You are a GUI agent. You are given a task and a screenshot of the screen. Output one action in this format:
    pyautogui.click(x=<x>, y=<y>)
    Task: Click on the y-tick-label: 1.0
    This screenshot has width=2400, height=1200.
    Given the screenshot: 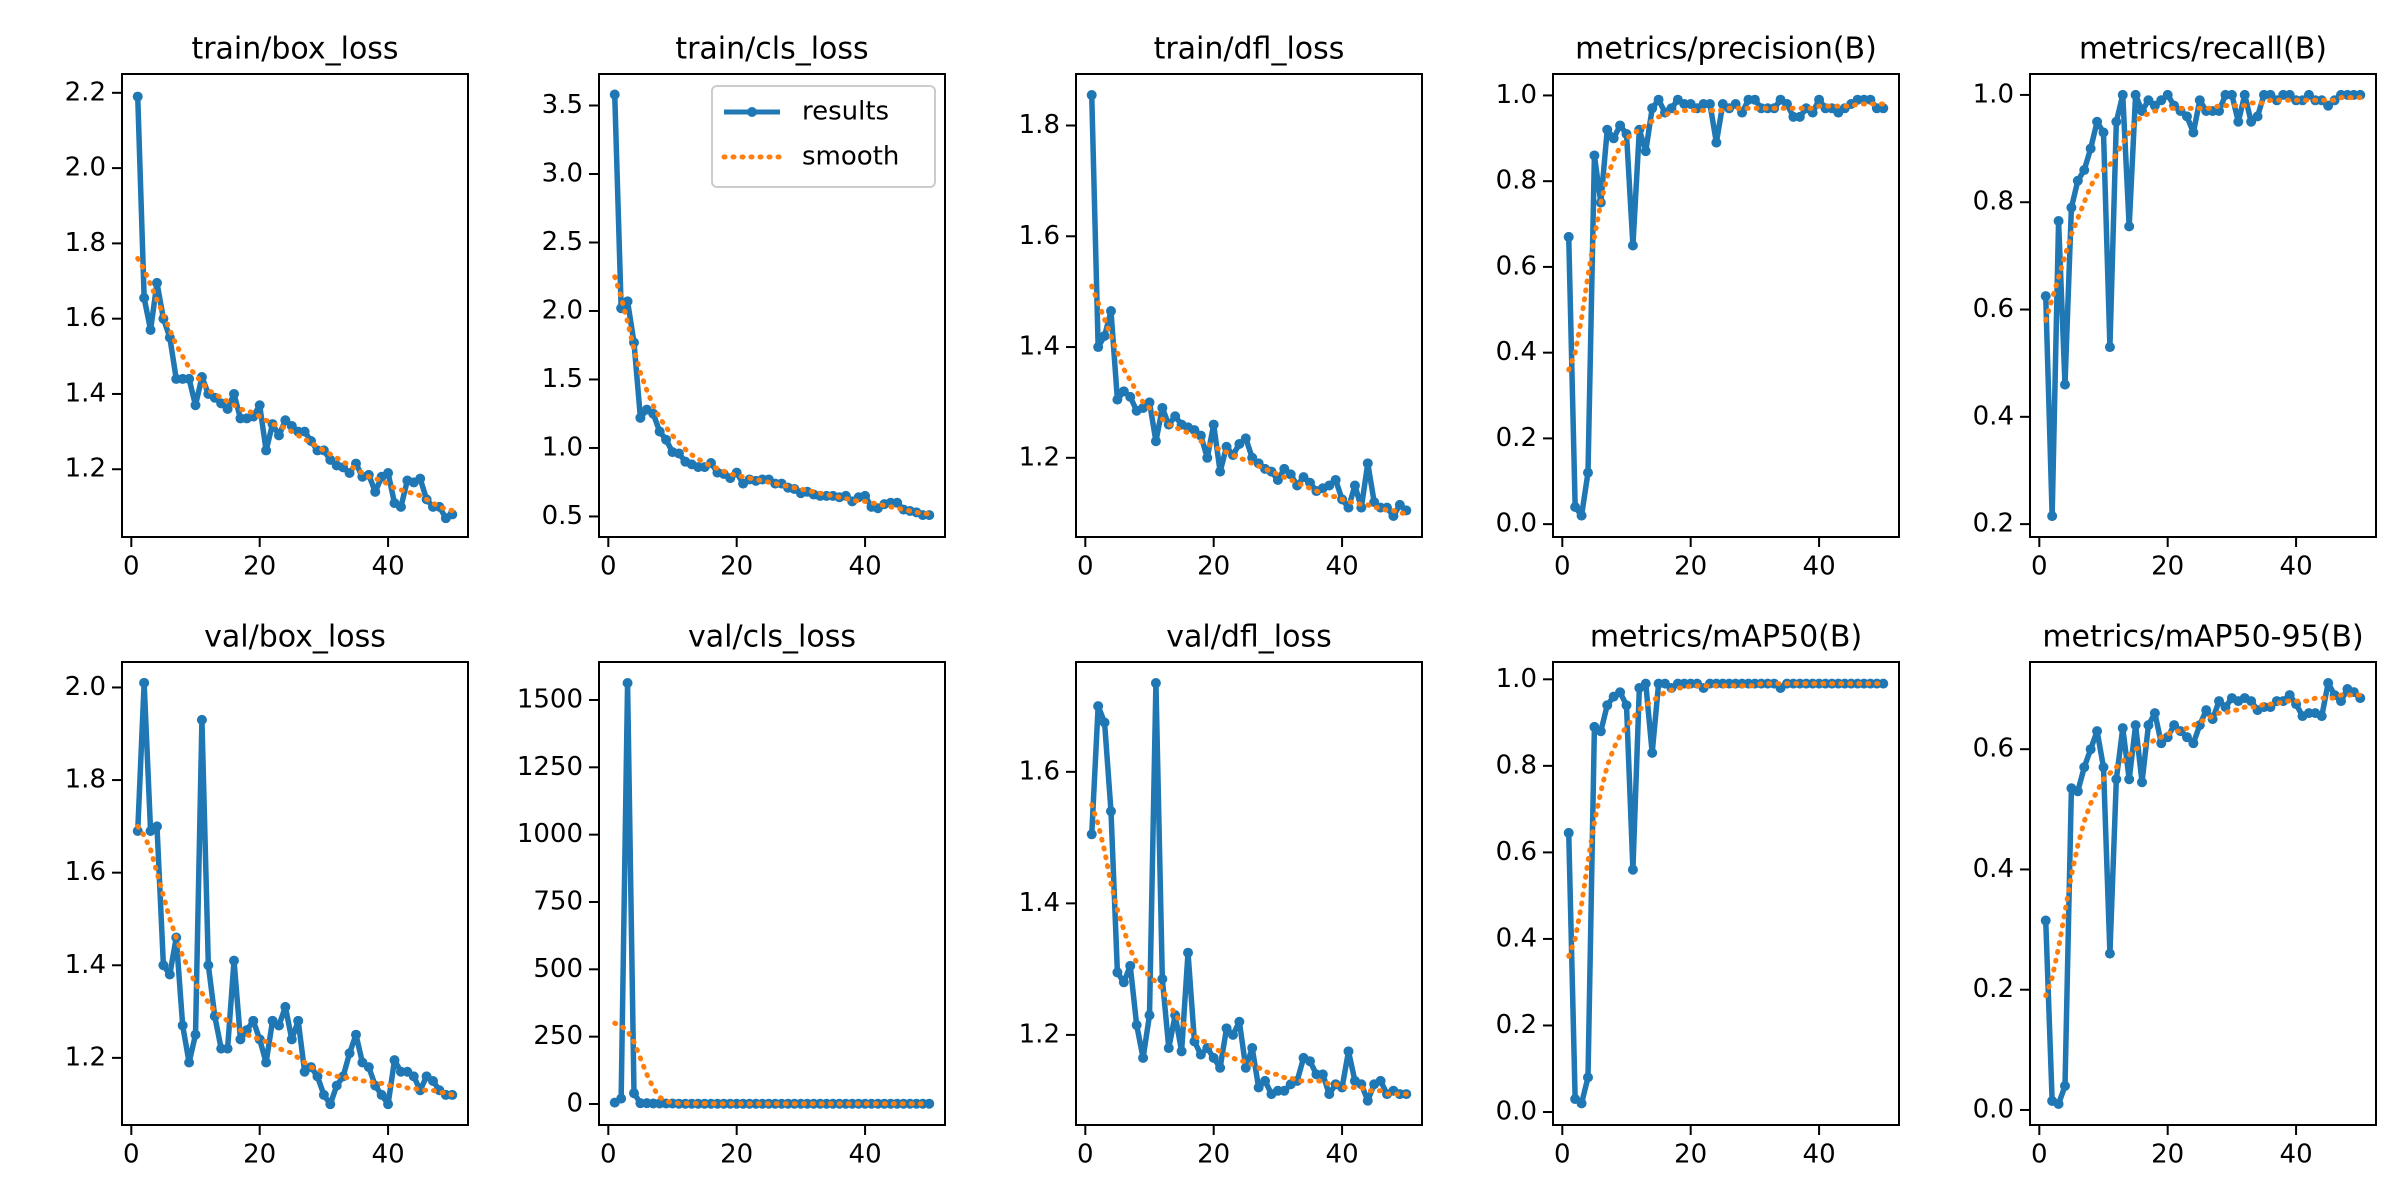 What is the action you would take?
    pyautogui.click(x=1516, y=95)
    